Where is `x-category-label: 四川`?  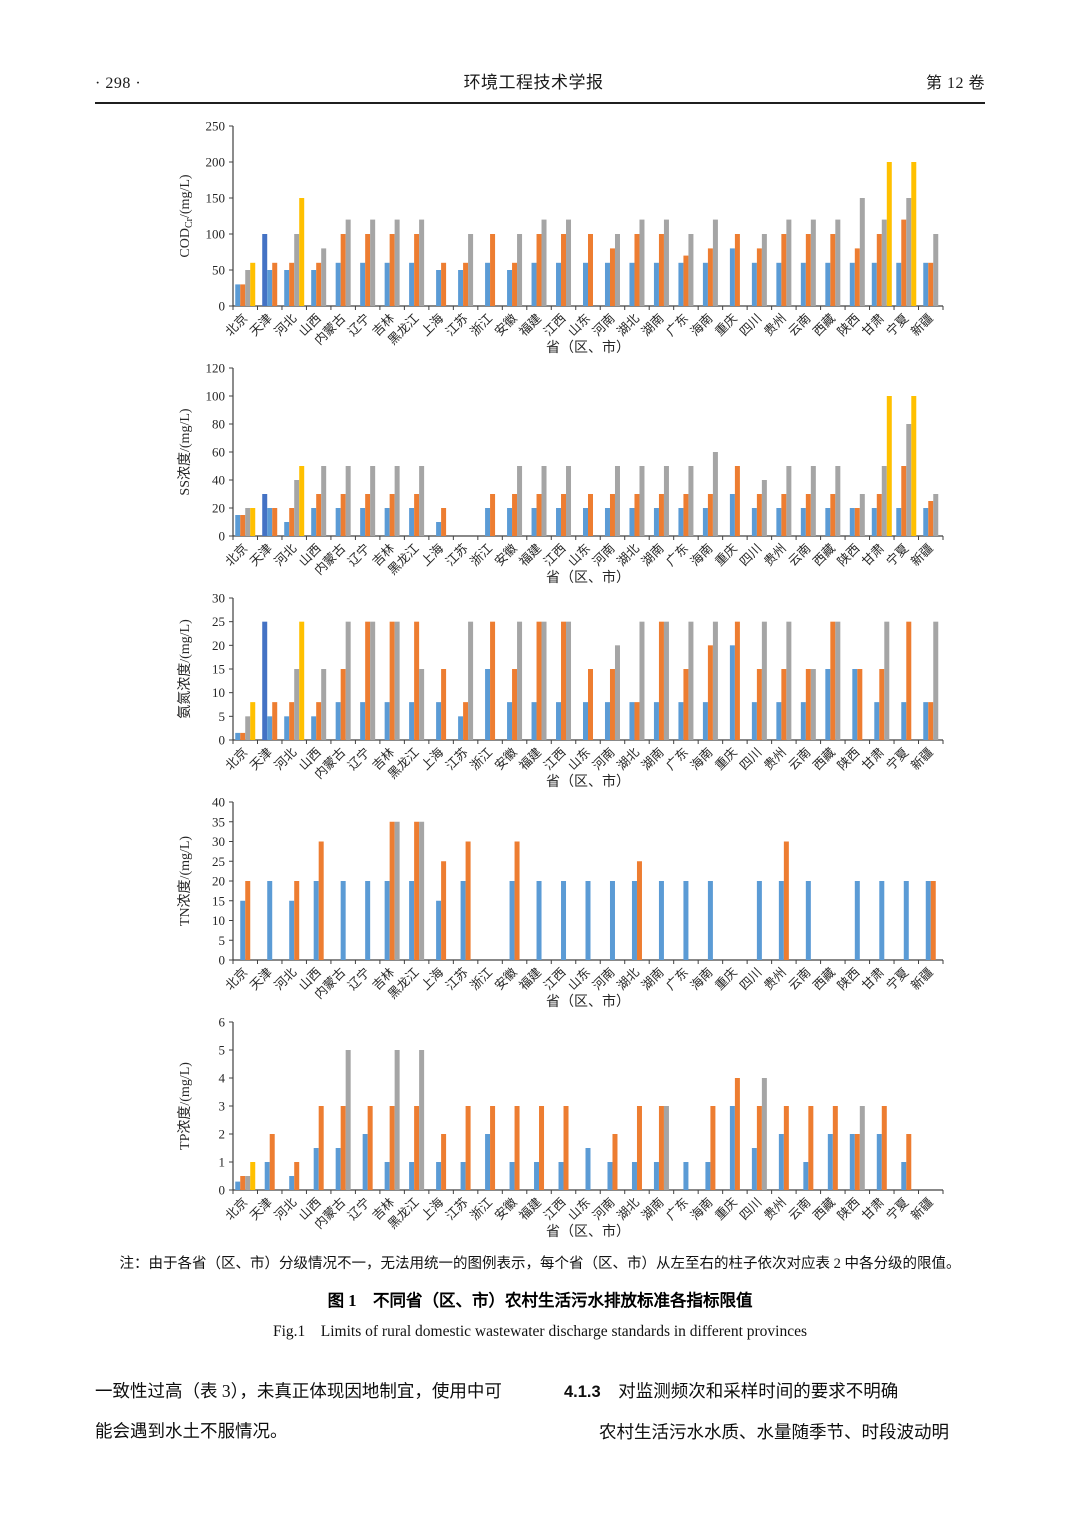 x-category-label: 四川 is located at coordinates (751, 325).